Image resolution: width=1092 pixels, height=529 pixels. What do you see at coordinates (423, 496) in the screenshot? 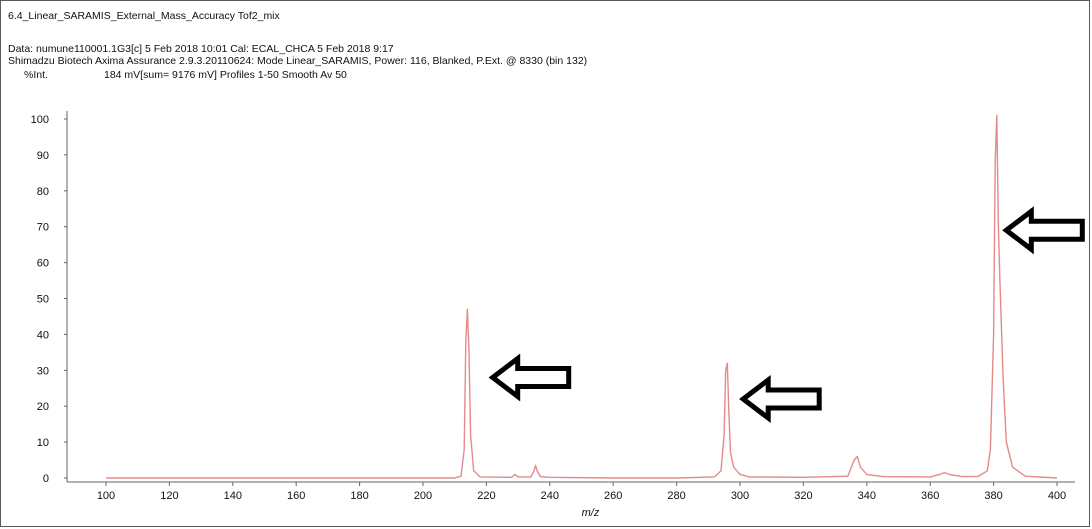
I see `x-tick-label: 200` at bounding box center [423, 496].